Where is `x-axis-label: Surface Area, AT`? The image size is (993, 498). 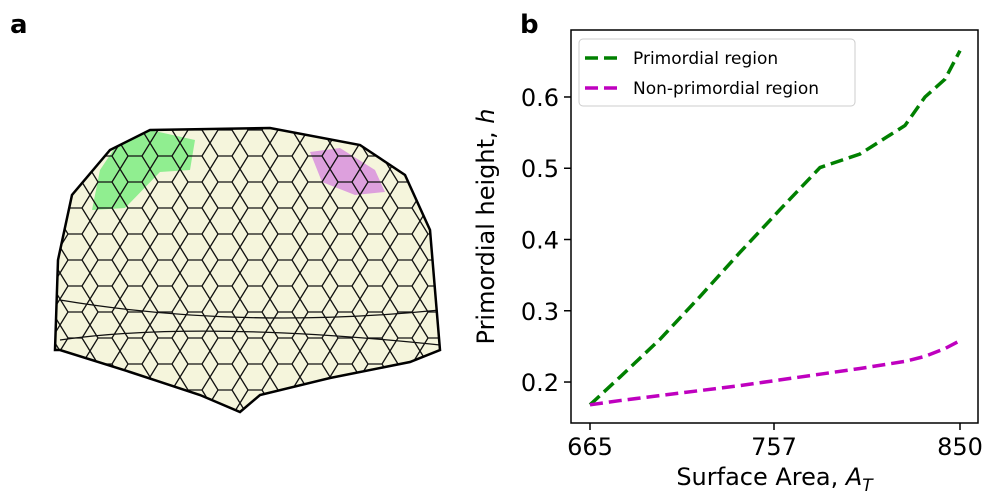
x-axis-label: Surface Area, AT is located at coordinates (775, 478).